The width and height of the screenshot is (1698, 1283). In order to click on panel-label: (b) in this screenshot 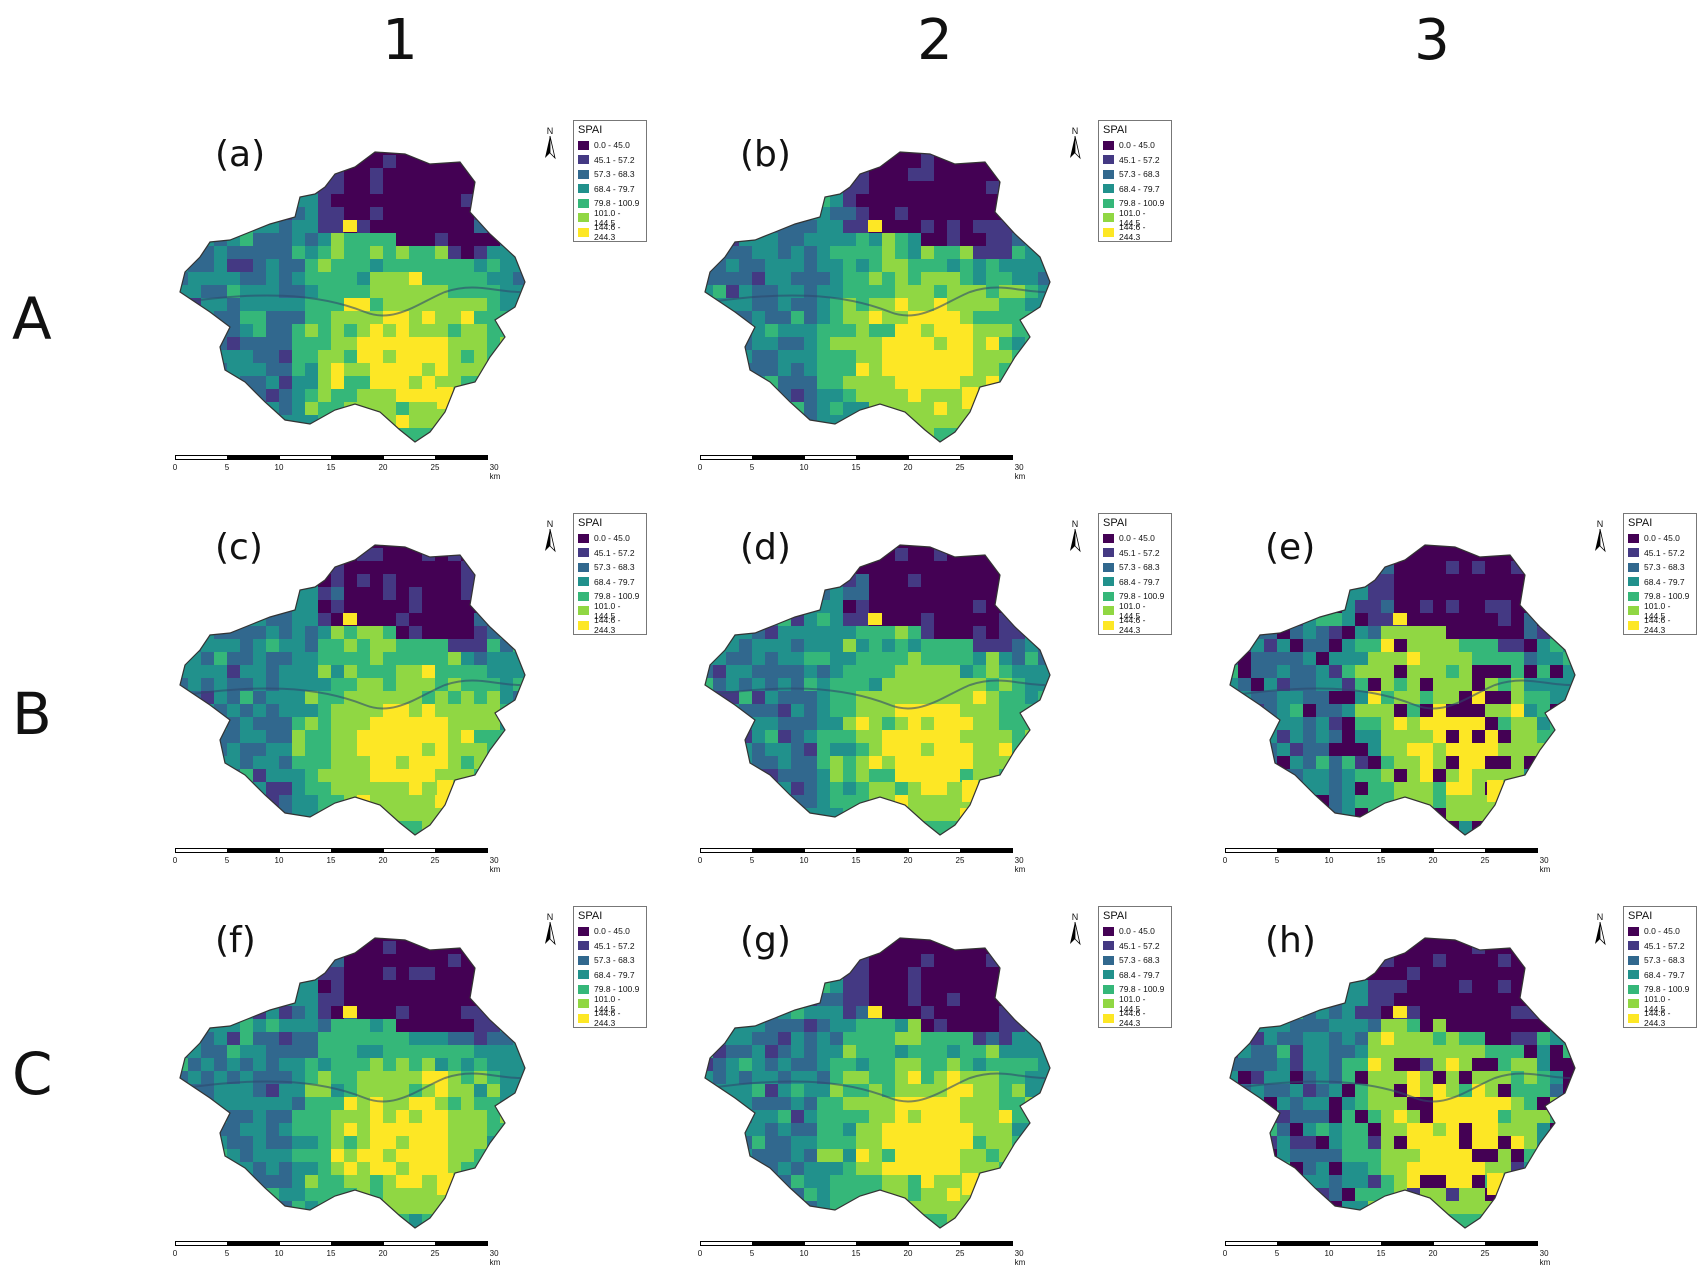, I will do `click(765, 154)`.